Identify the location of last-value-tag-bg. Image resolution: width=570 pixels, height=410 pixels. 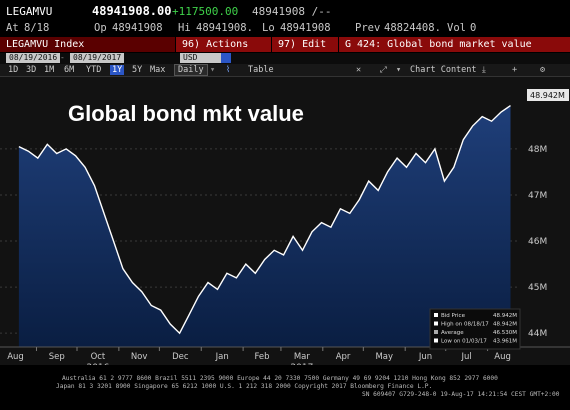
(548, 95).